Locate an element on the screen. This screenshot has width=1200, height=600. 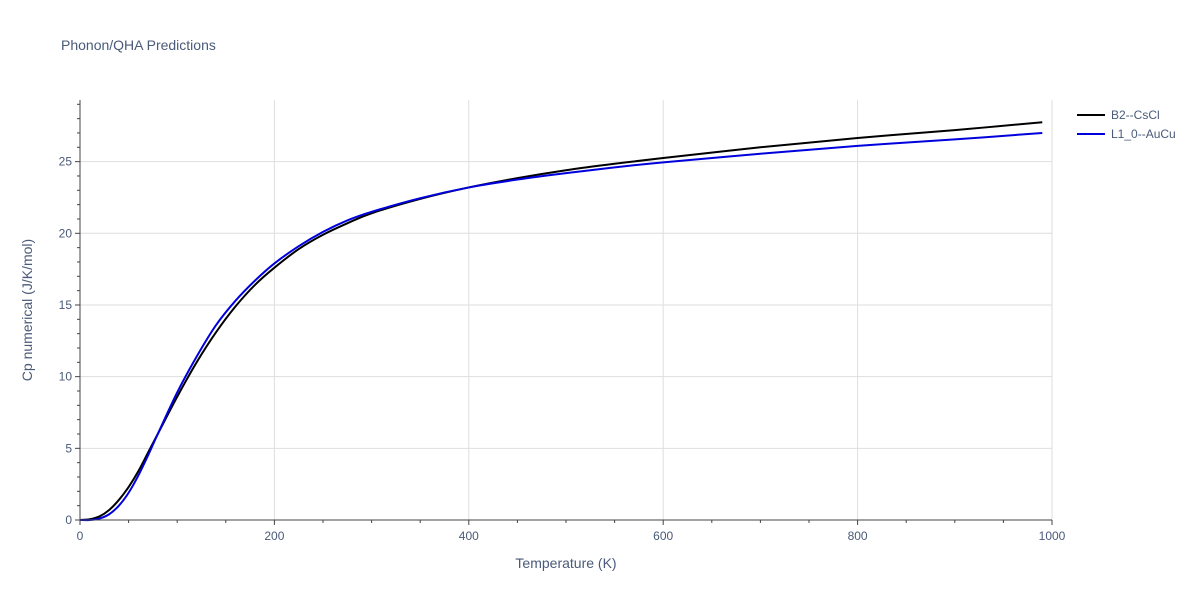
y-tick-label: 5 is located at coordinates (68, 448).